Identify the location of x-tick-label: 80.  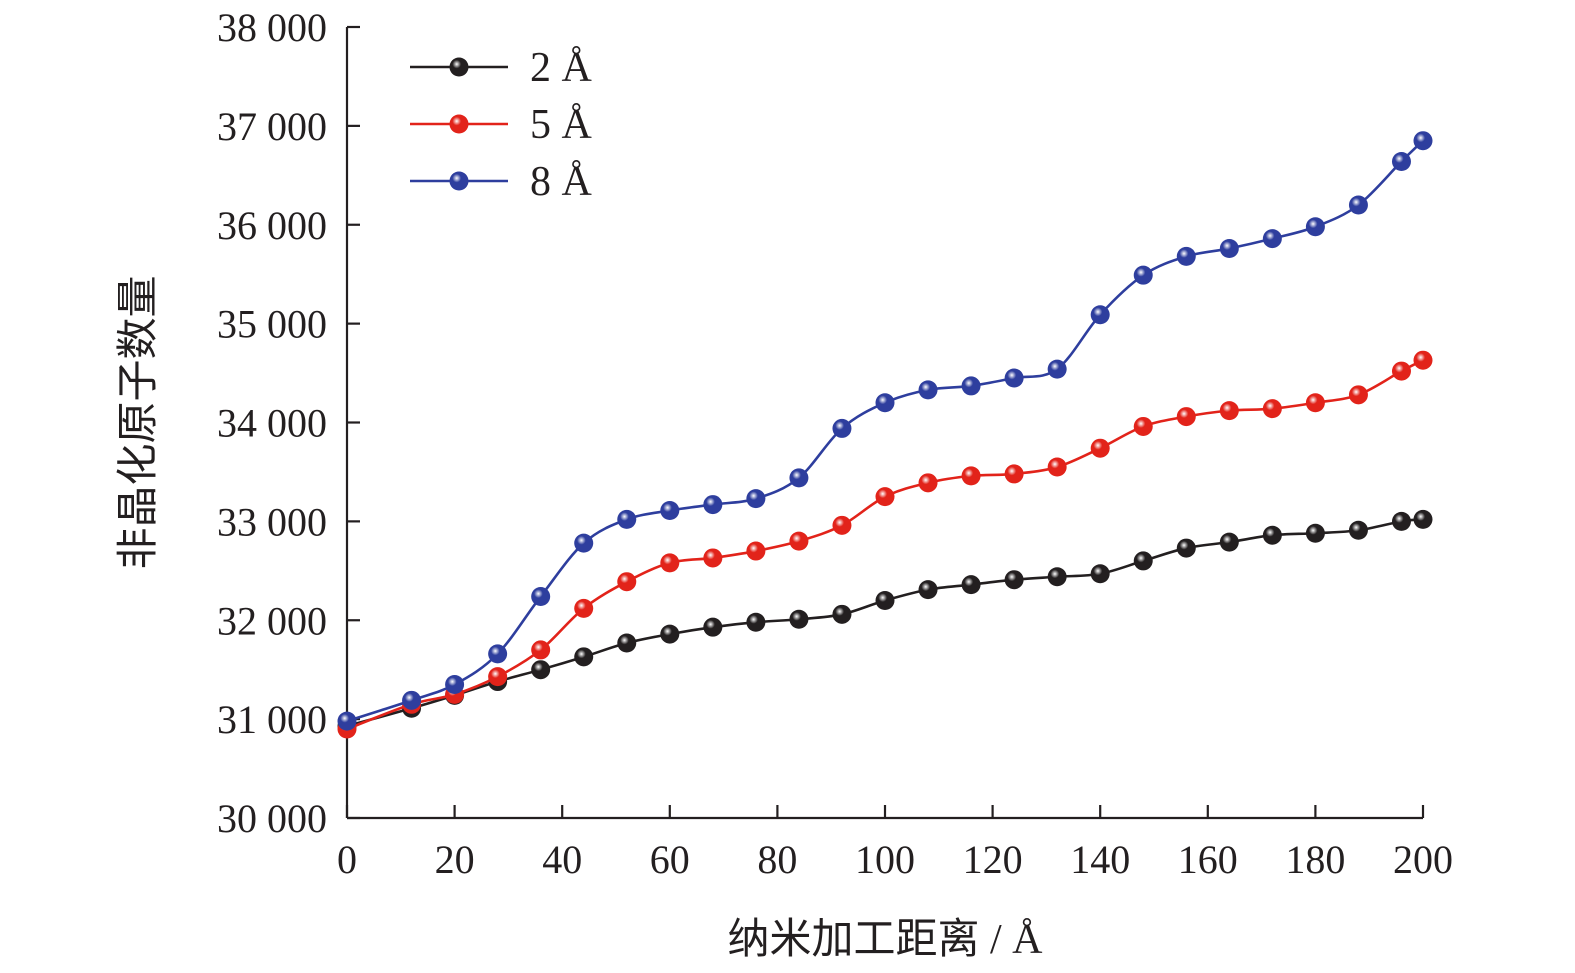
(777, 859).